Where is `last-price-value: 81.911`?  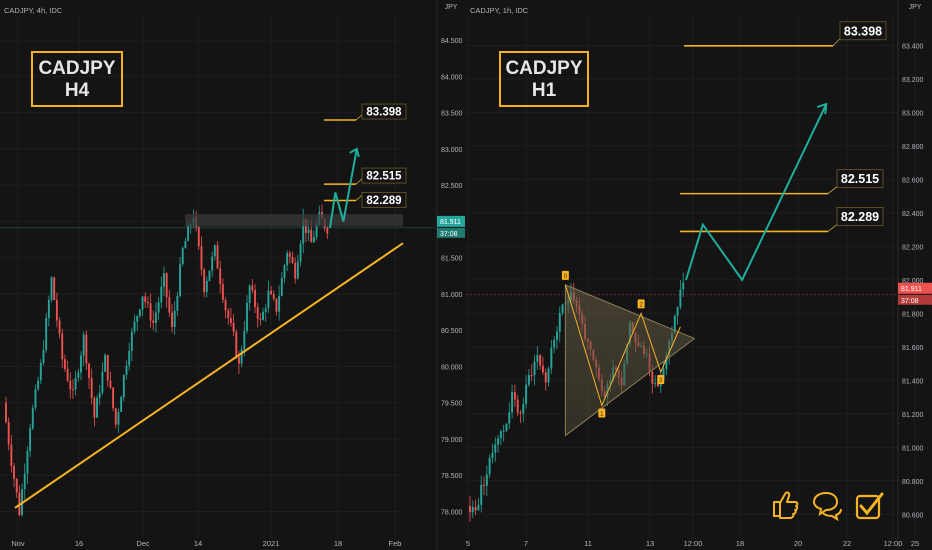
last-price-value: 81.911 is located at coordinates (911, 289).